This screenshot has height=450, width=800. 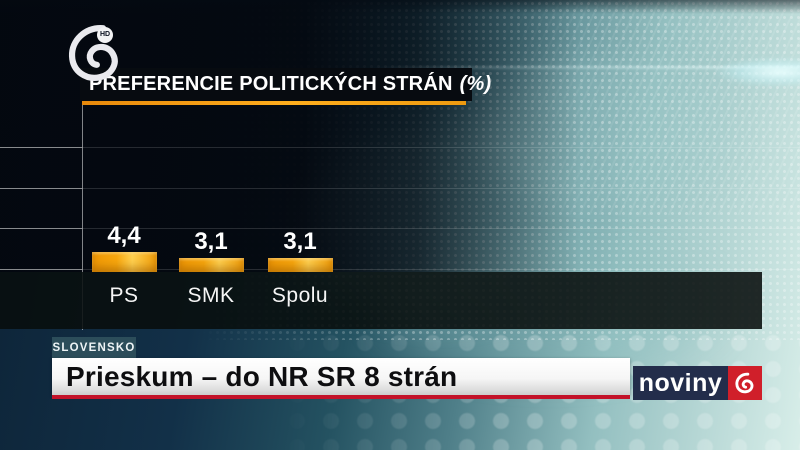 What do you see at coordinates (400, 7) in the screenshot?
I see `top-vignette` at bounding box center [400, 7].